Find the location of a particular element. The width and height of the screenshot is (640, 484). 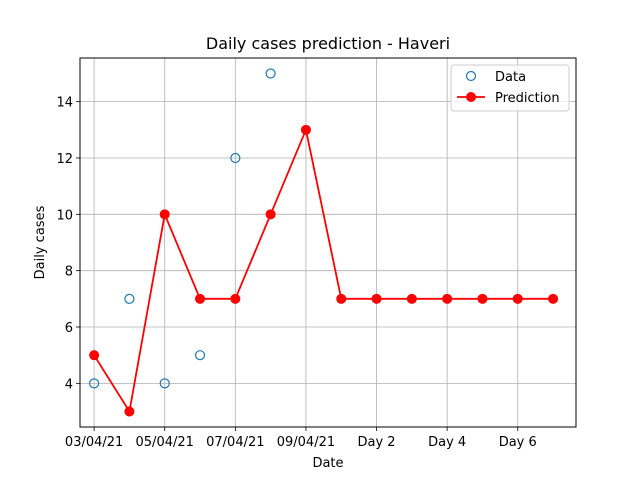

y-axis-label: Daily cases is located at coordinates (40, 242).